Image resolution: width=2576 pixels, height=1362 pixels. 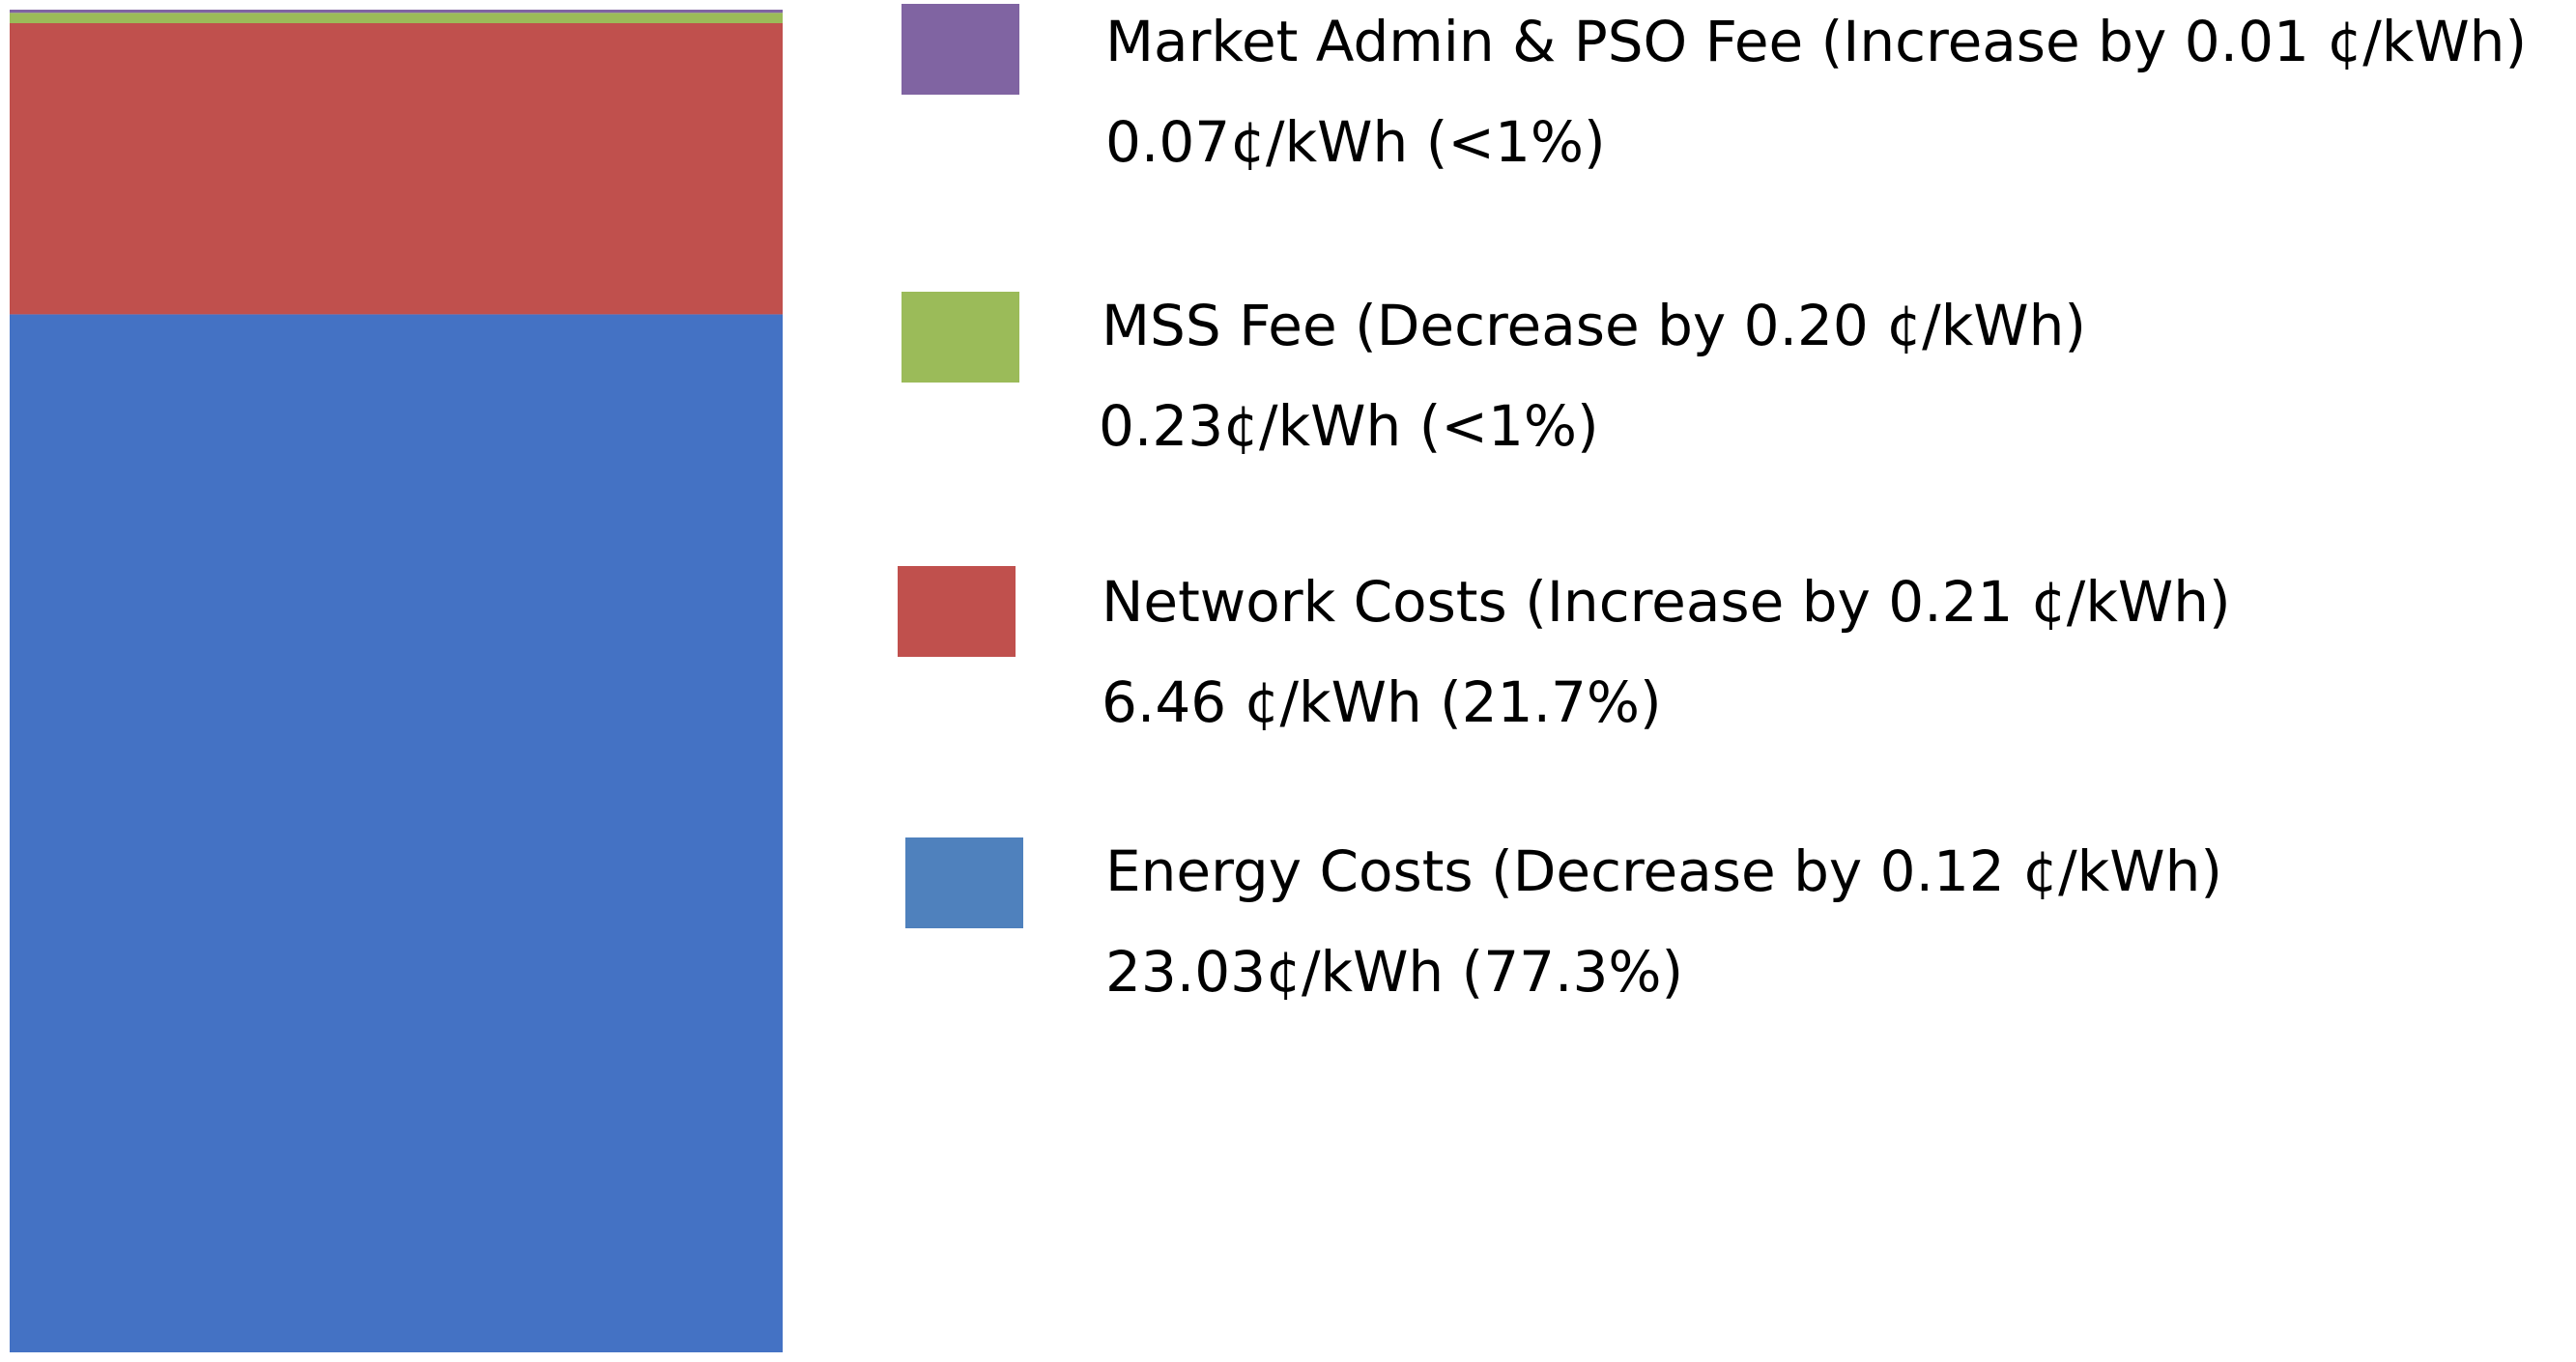 What do you see at coordinates (1667, 602) in the screenshot?
I see `legend-label-network-costs: Network Costs (Increase by 0.21 ¢/kWh)` at bounding box center [1667, 602].